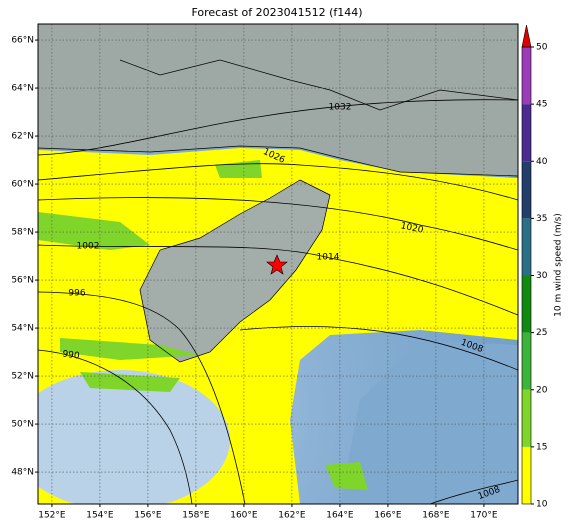 The width and height of the screenshot is (575, 528). Describe the element at coordinates (340, 516) in the screenshot. I see `lon-tick-label: 164°E` at that location.